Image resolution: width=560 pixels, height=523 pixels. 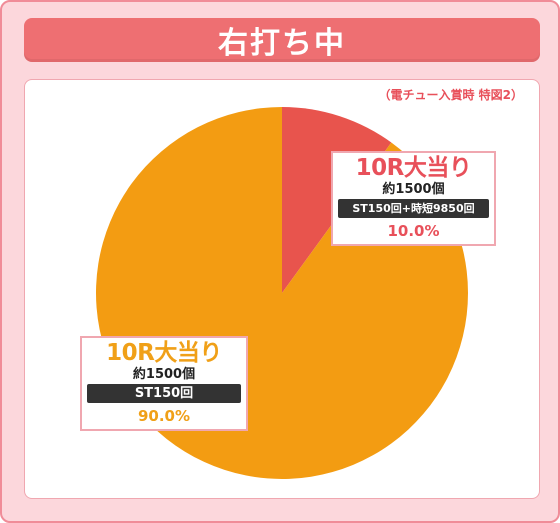 What do you see at coordinates (413, 231) in the screenshot?
I see `slice-label-percent: 10.0%` at bounding box center [413, 231].